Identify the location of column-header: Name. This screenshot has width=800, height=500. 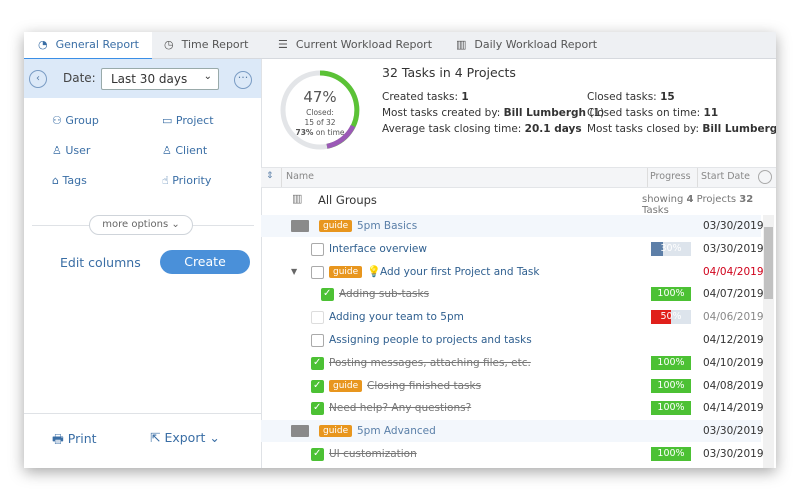
(300, 176).